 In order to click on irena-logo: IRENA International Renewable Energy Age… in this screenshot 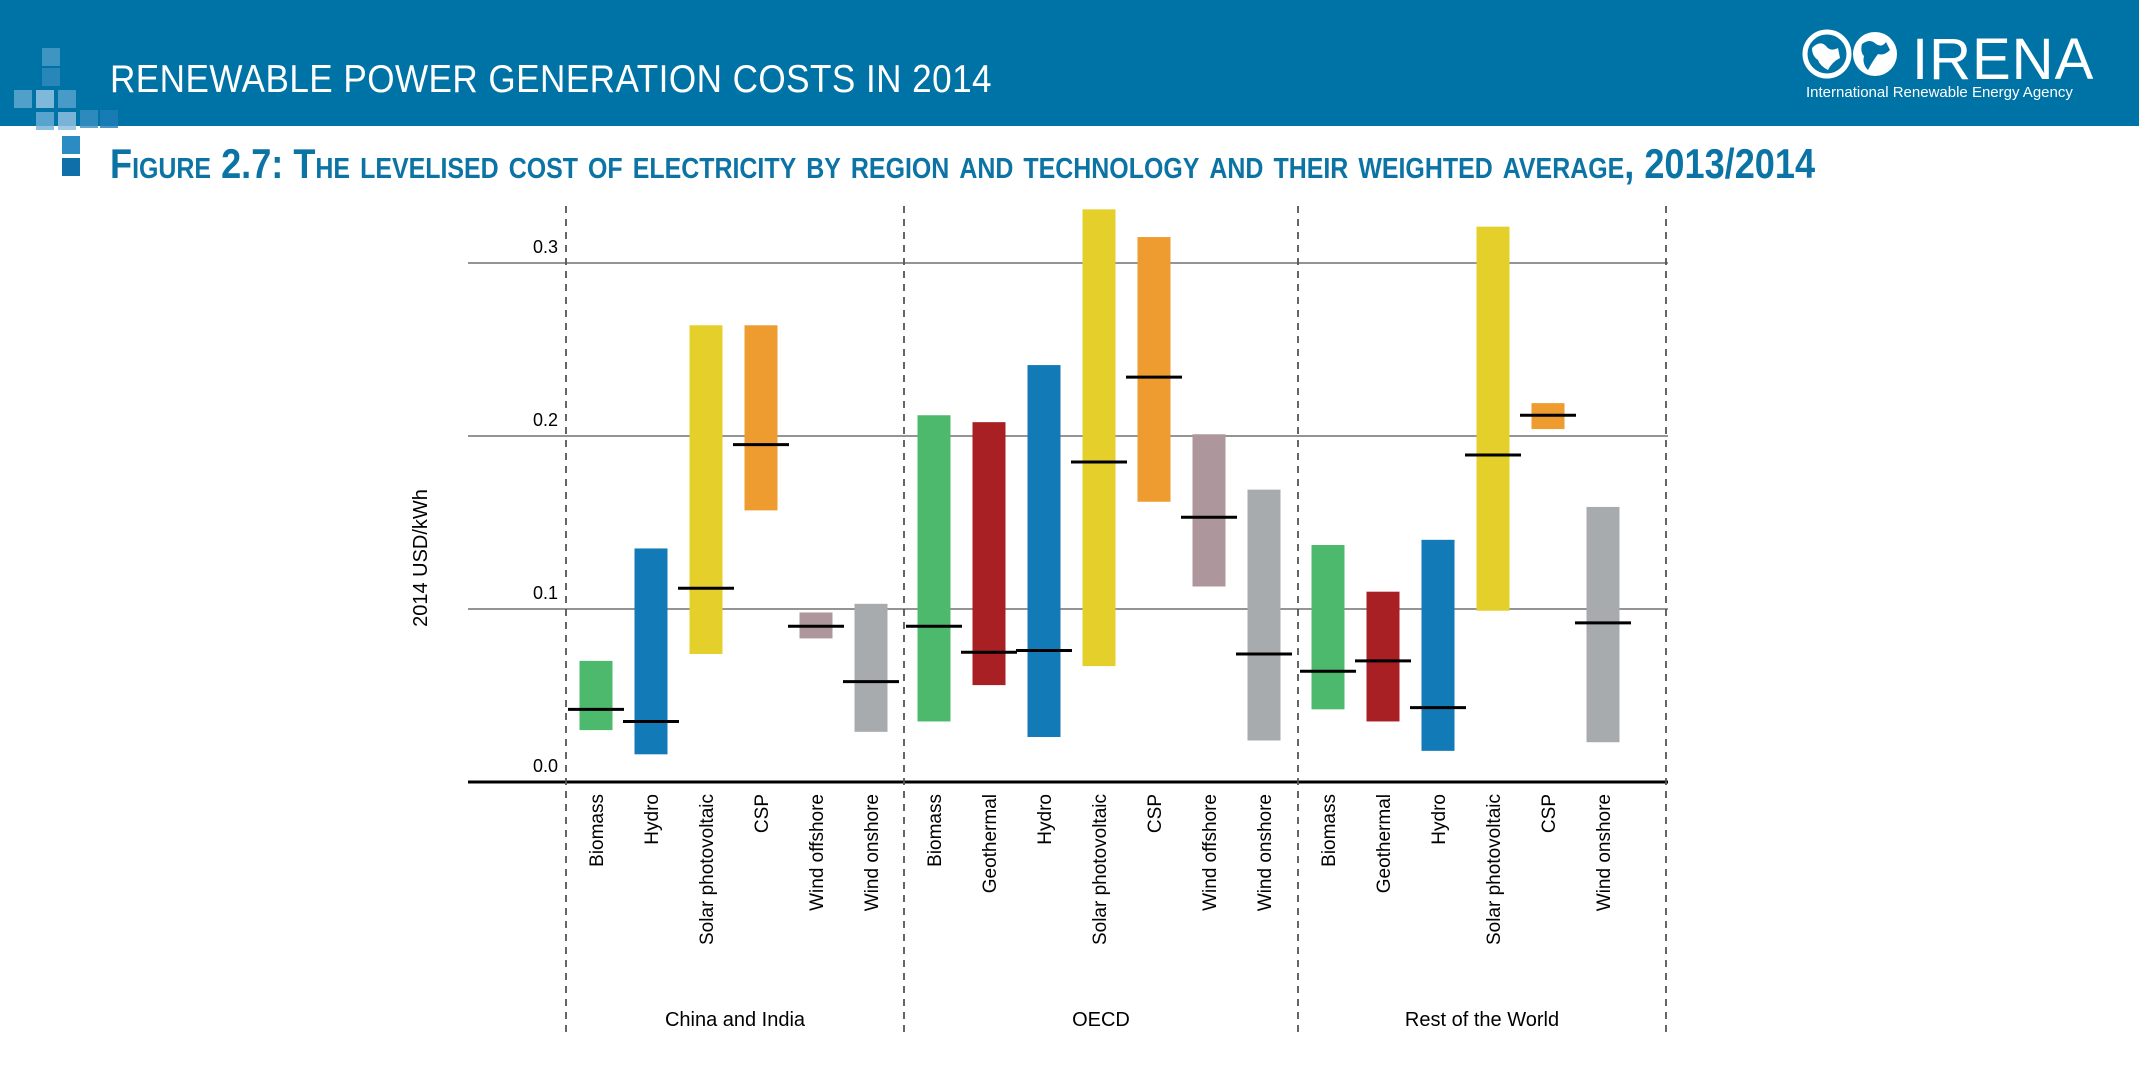, I will do `click(1946, 65)`.